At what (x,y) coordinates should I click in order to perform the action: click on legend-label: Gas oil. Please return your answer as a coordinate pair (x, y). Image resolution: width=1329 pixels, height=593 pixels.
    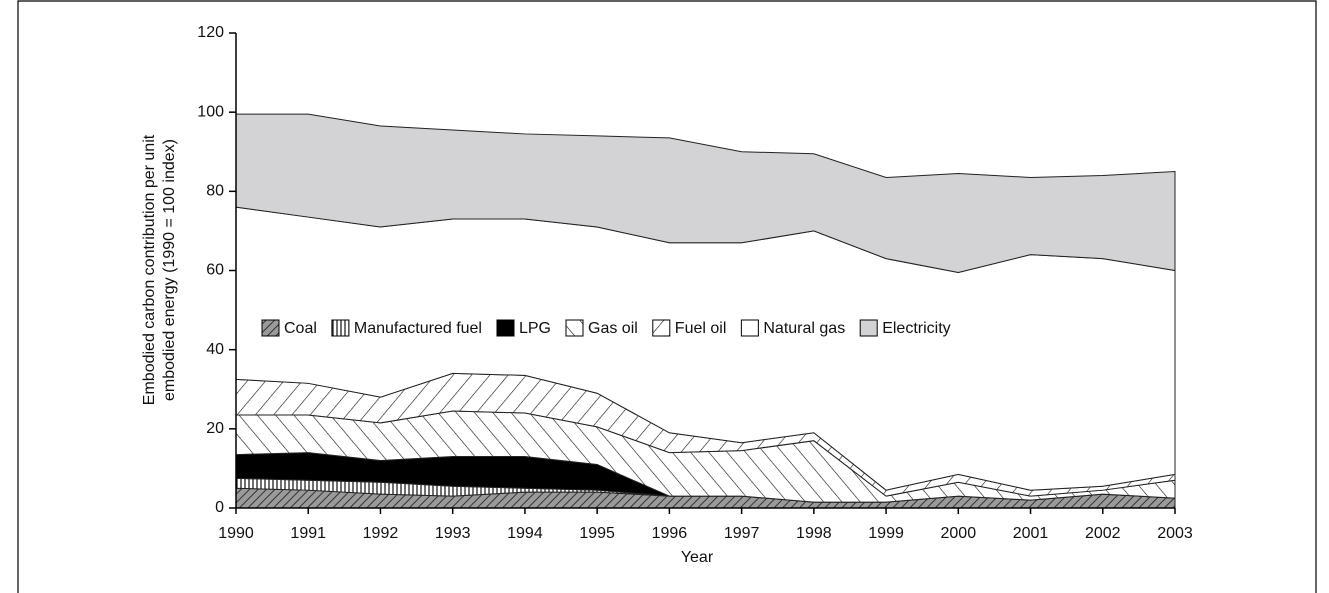
    Looking at the image, I should click on (613, 328).